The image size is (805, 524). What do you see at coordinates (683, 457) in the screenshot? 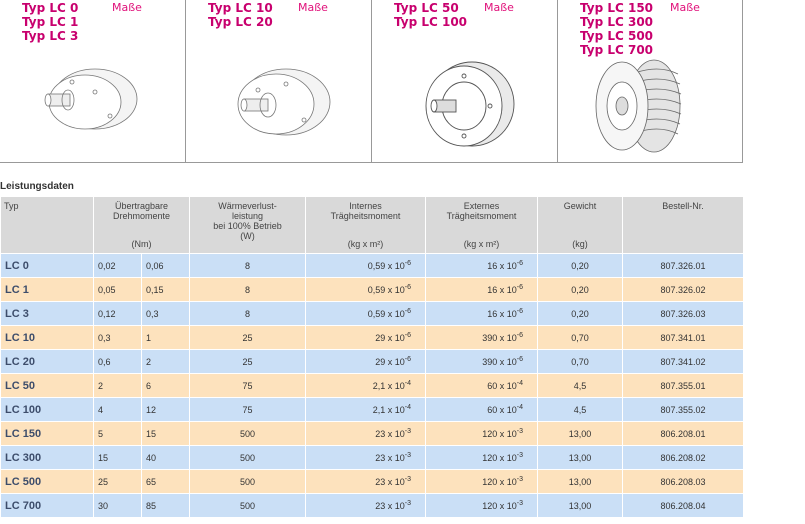
I see `cell: 806.208.02` at bounding box center [683, 457].